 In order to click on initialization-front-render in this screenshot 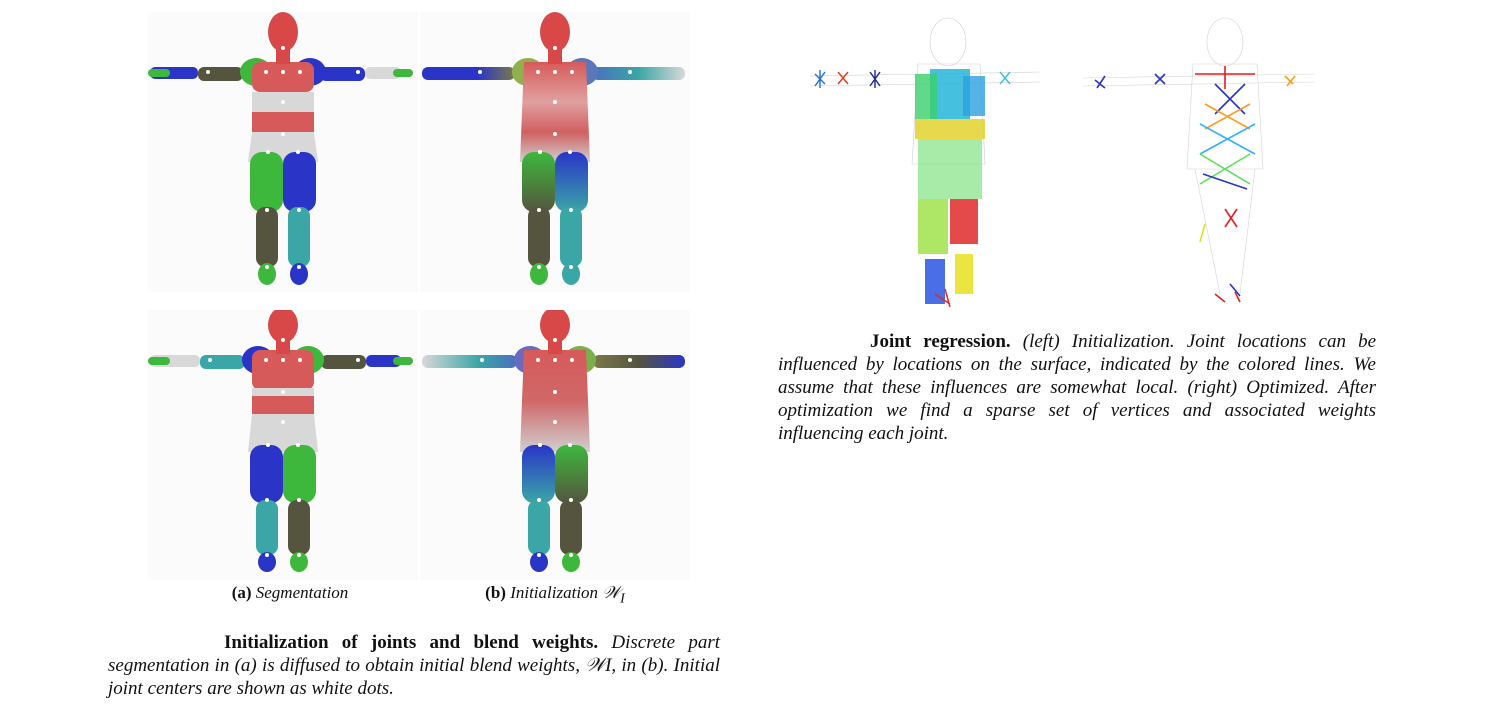, I will do `click(555, 152)`.